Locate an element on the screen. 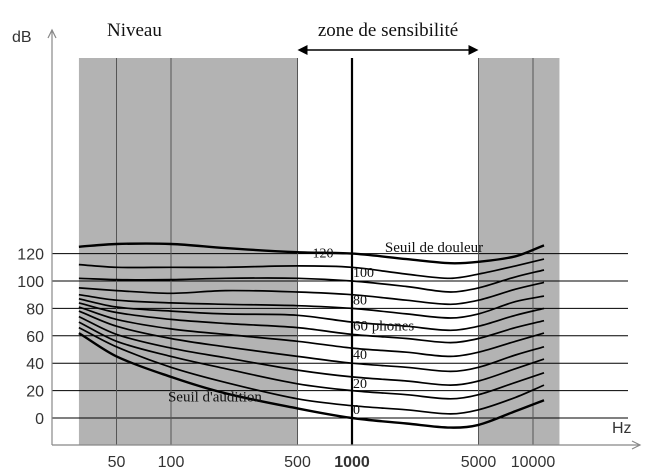 The image size is (658, 472). y-tick-label: 120 is located at coordinates (30, 255).